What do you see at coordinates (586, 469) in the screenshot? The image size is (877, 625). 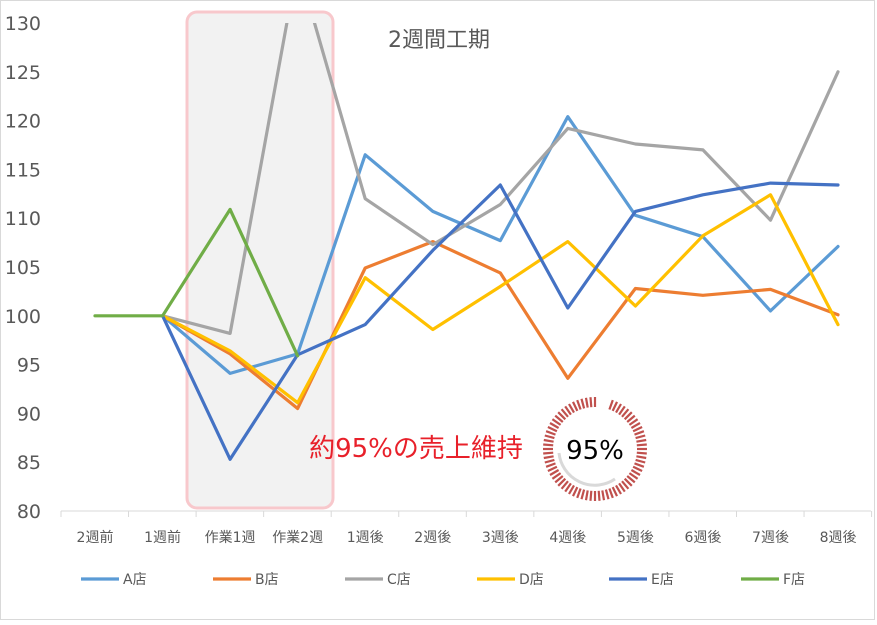 I see `gauge-inner-arc` at bounding box center [586, 469].